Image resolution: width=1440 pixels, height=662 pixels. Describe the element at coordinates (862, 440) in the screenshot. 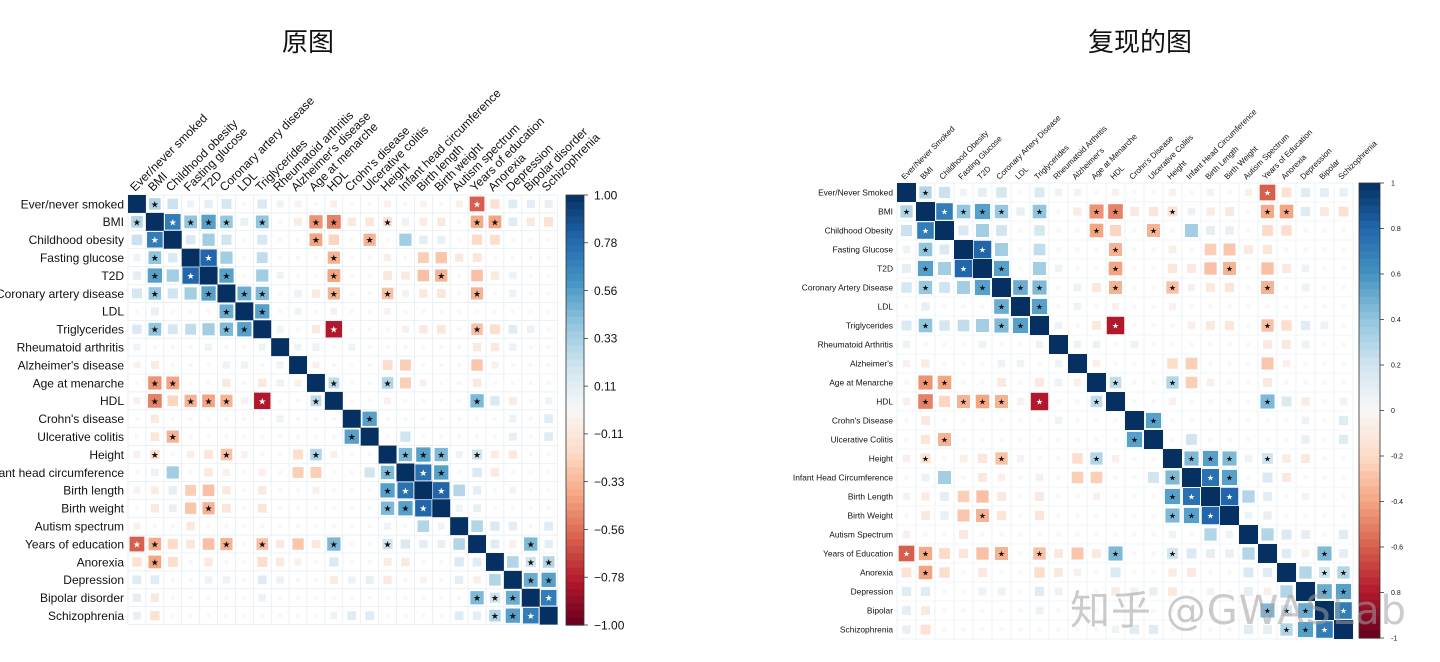

I see `row-label: Ulcerative Colitis` at that location.